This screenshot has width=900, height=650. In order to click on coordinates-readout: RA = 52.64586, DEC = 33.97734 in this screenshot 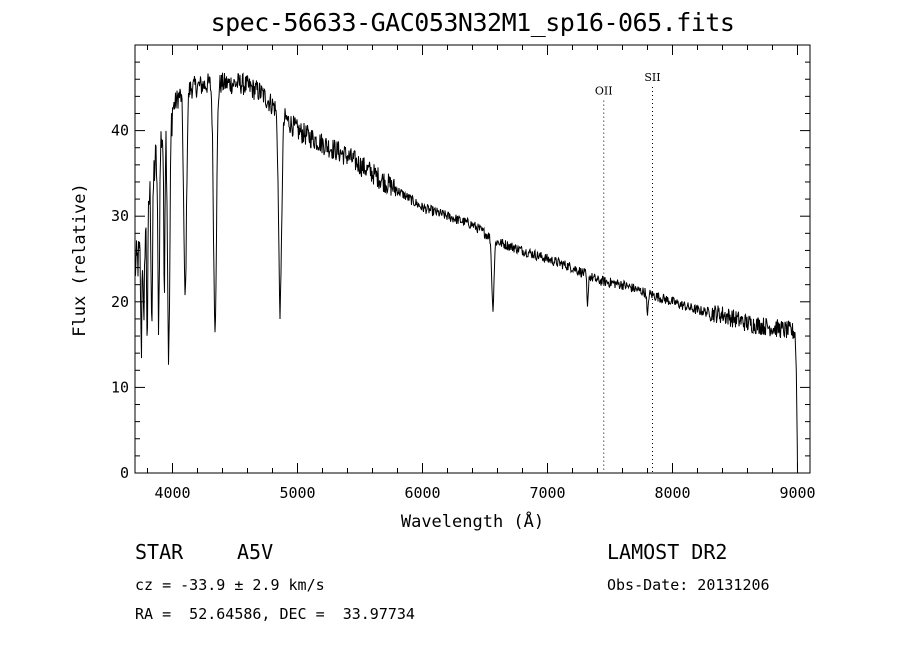, I will do `click(275, 614)`.